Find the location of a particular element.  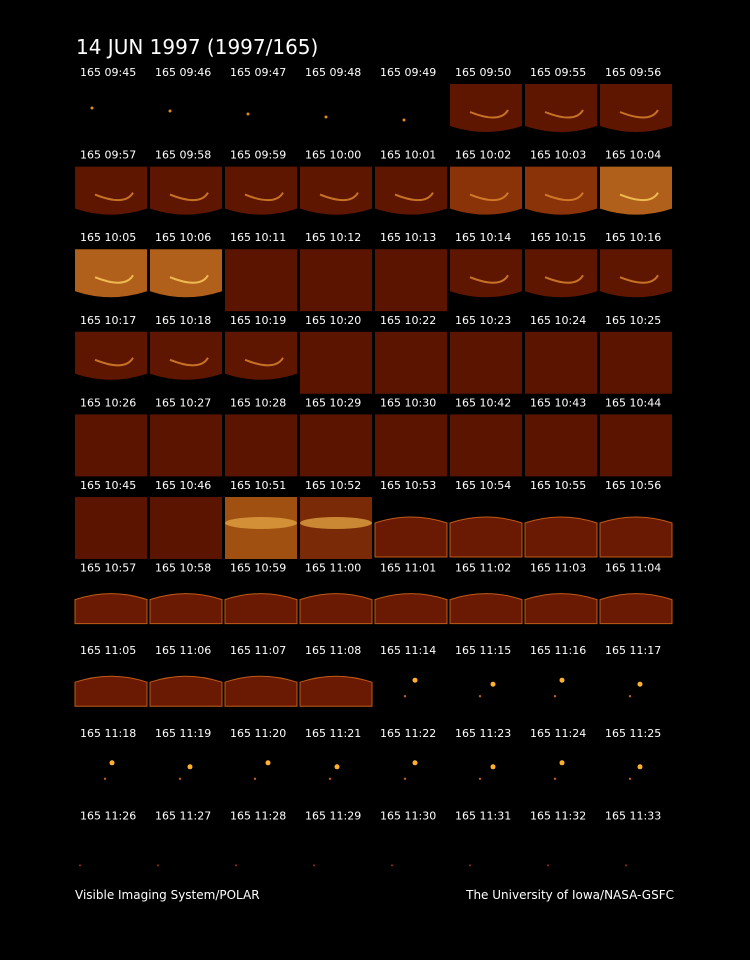

frame-label: 165 09:57 is located at coordinates (108, 155).